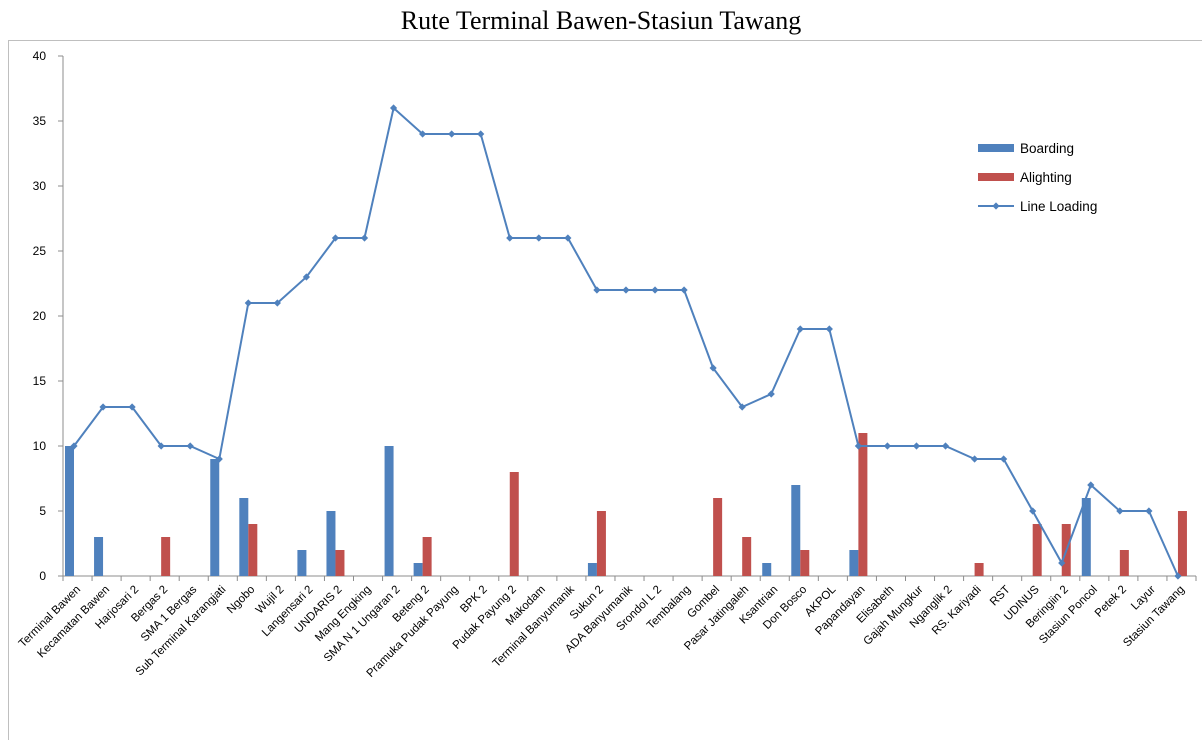 The image size is (1202, 740). What do you see at coordinates (40, 251) in the screenshot?
I see `y-tick-label: 25` at bounding box center [40, 251].